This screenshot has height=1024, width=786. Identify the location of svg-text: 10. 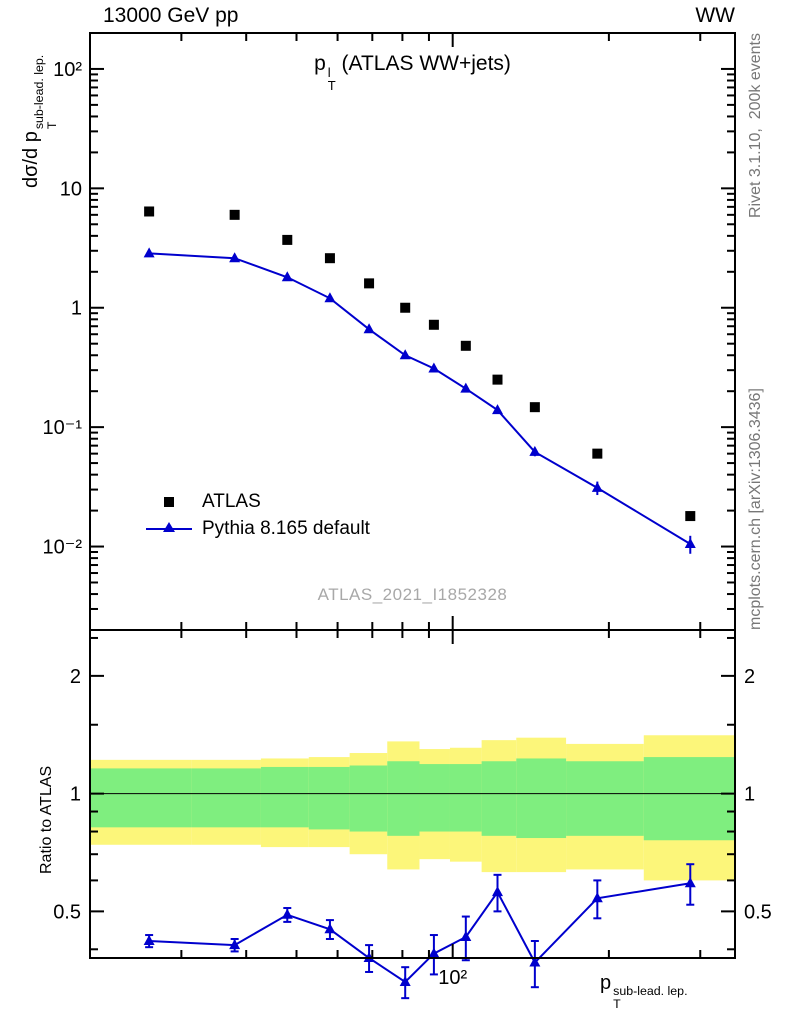
(71, 189).